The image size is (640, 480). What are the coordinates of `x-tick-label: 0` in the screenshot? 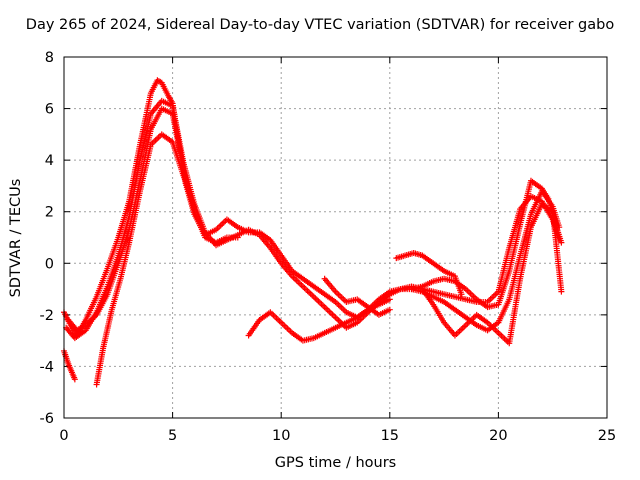 It's located at (63, 436).